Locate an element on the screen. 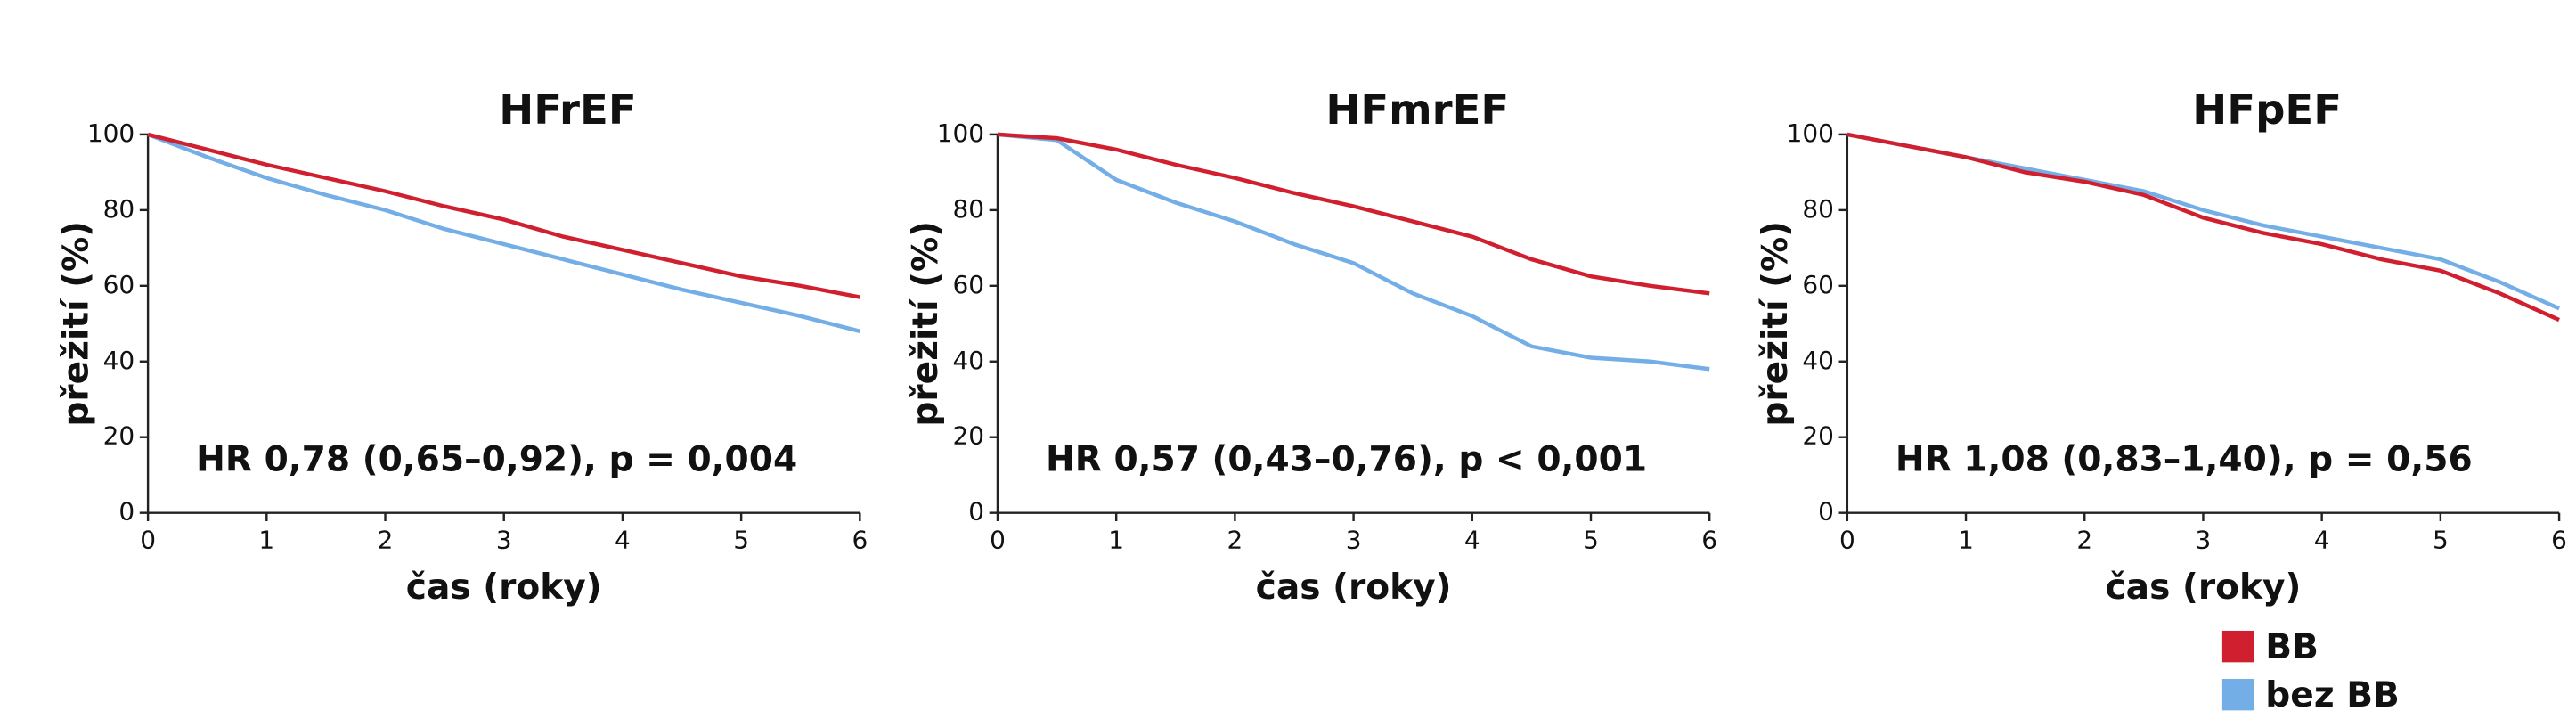 The height and width of the screenshot is (727, 2576). chart-title: HFmrEF is located at coordinates (1417, 110).